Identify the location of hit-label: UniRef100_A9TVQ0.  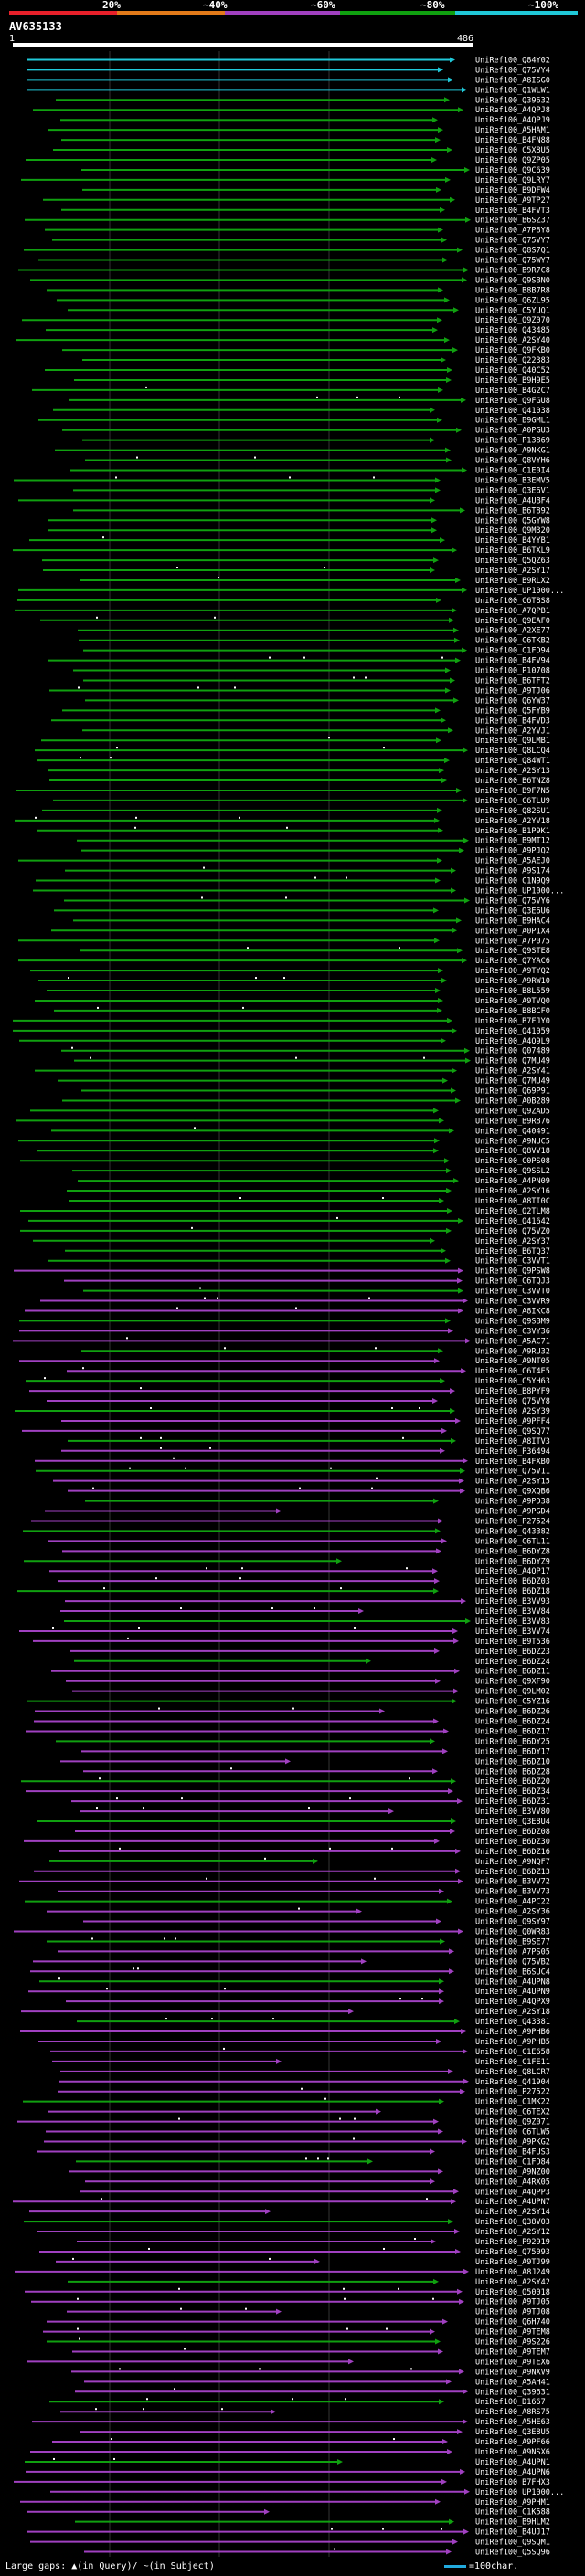
(512, 1001).